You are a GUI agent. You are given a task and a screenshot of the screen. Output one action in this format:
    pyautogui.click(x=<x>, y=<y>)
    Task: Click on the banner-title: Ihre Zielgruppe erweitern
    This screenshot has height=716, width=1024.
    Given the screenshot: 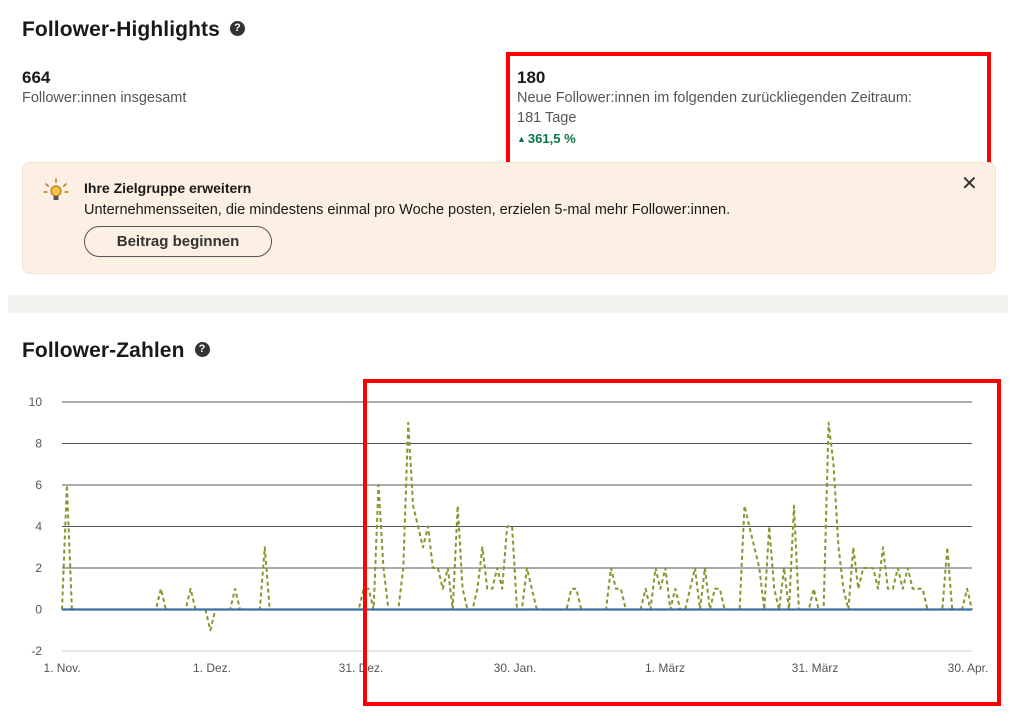 What is the action you would take?
    pyautogui.click(x=168, y=188)
    